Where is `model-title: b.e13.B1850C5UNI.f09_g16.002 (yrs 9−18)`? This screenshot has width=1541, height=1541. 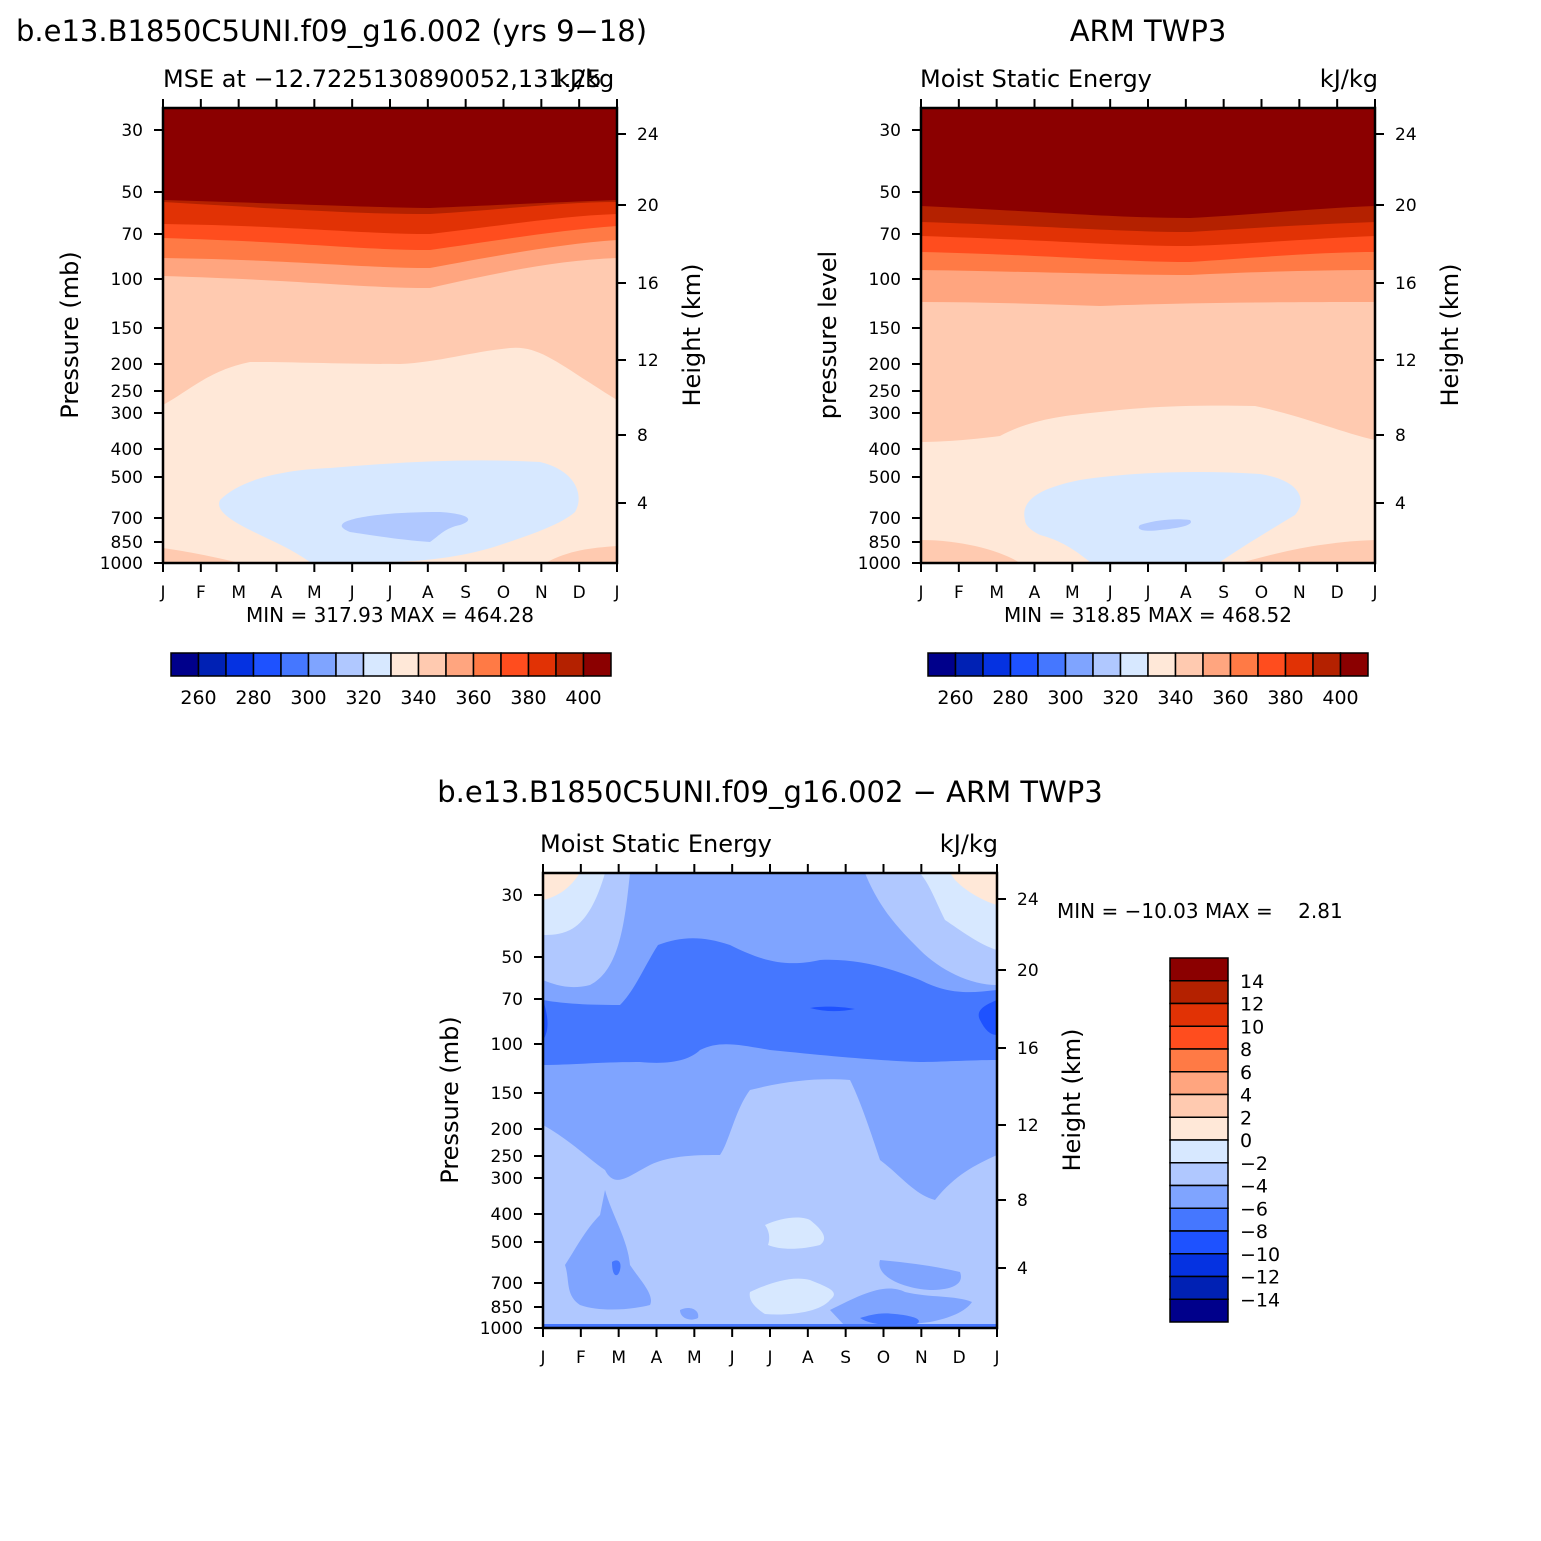 model-title: b.e13.B1850C5UNI.f09_g16.002 (yrs 9−18) is located at coordinates (331, 31).